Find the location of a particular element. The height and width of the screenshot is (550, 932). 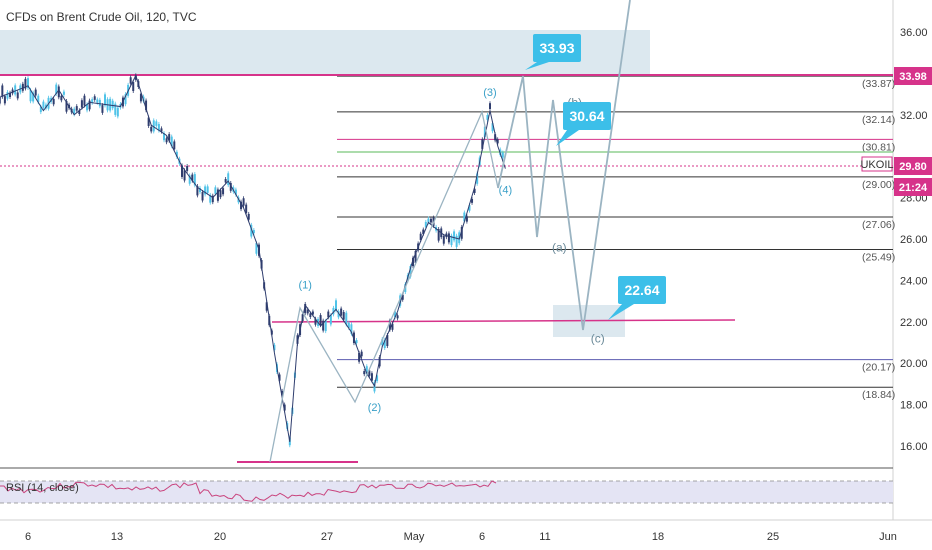

x-tick-label: 25 is located at coordinates (773, 537).